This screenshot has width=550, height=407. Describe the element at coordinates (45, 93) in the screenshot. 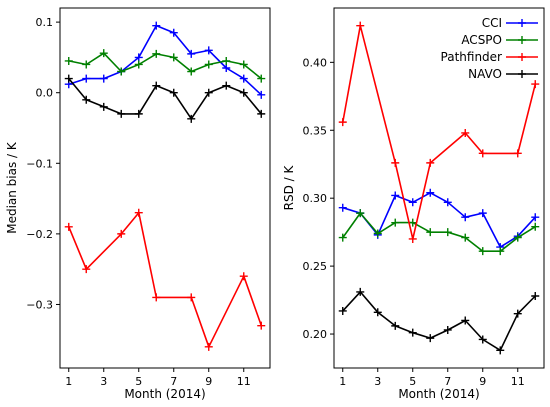

I see `left-y-tick-label: 0.0` at that location.